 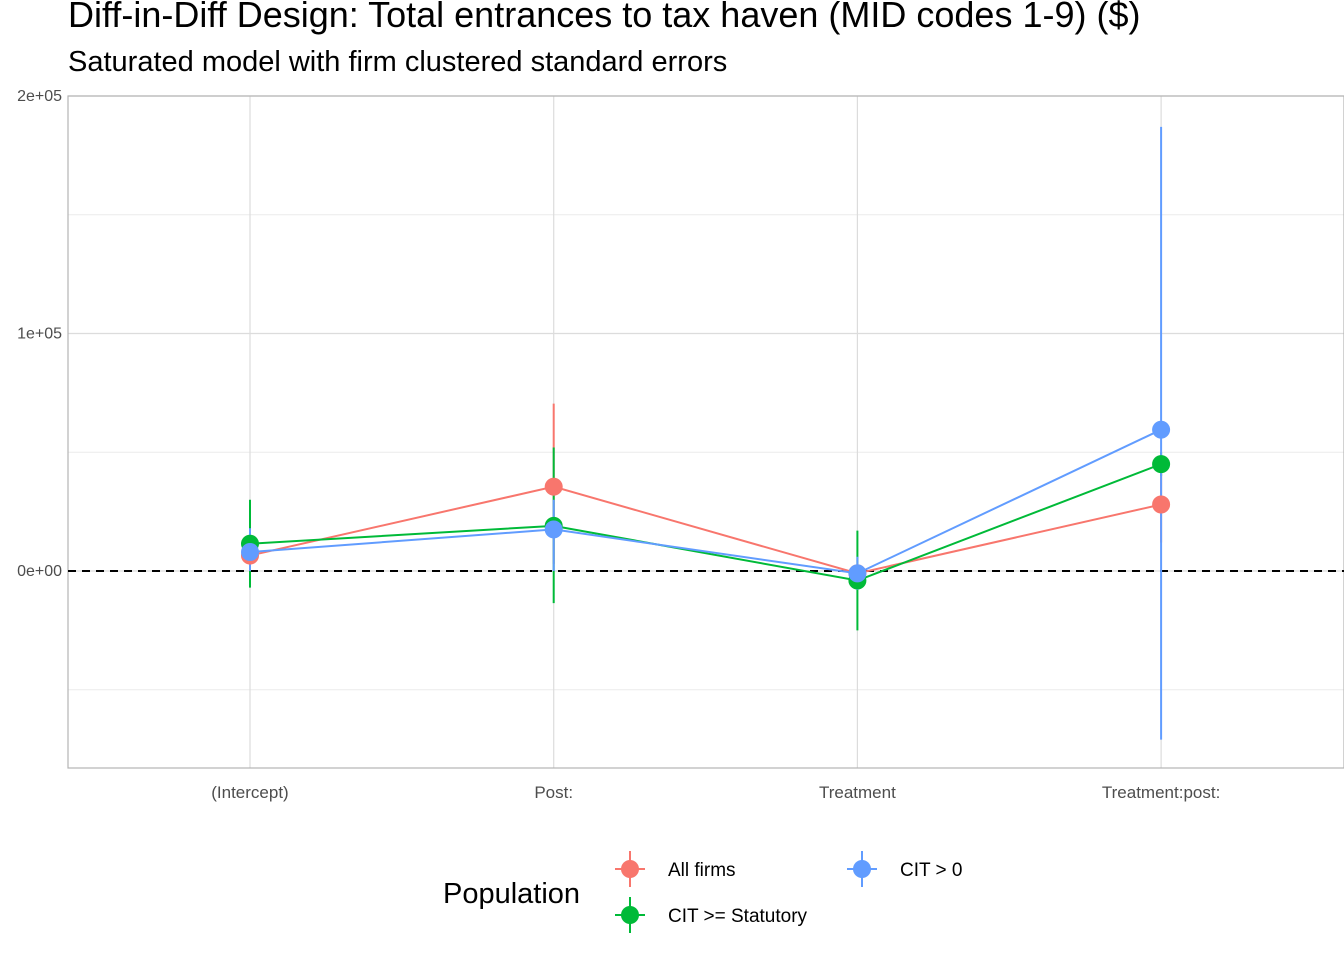 I want to click on x-tick-label: Post:, so click(x=553, y=792).